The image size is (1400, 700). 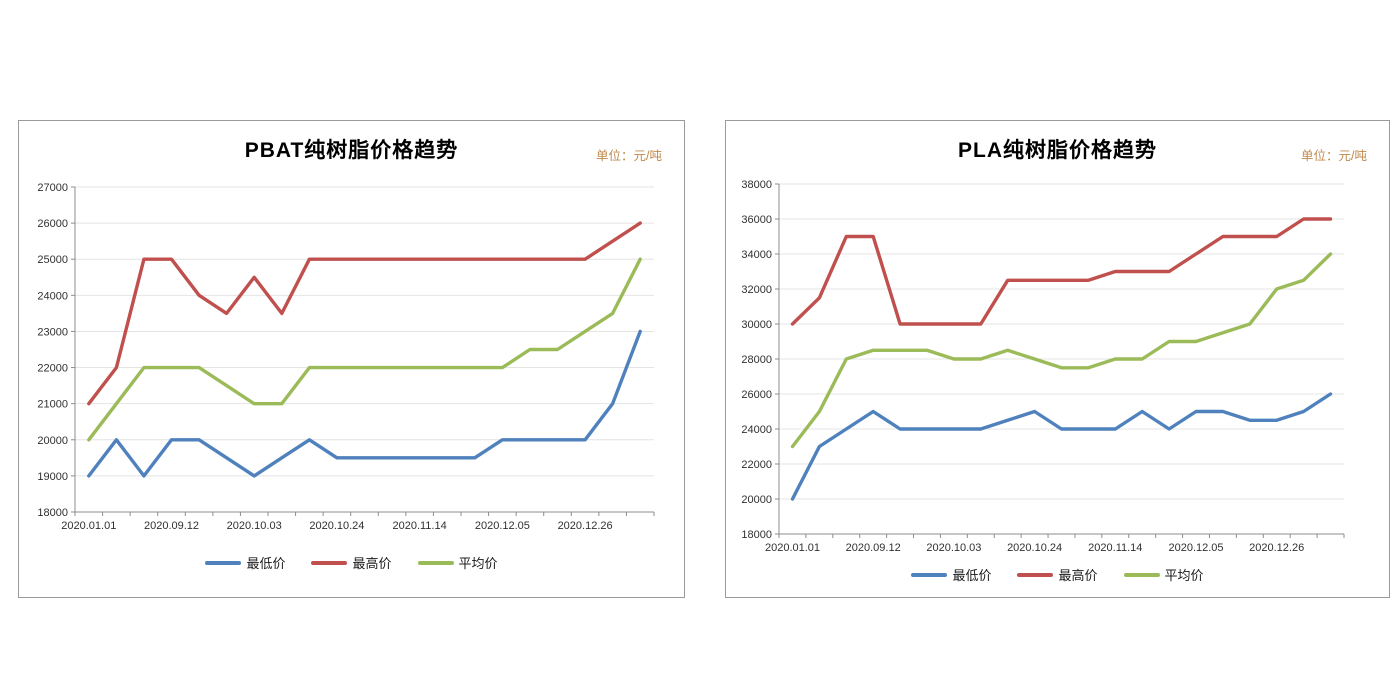 What do you see at coordinates (52, 260) in the screenshot?
I see `y-axis-label: 25000` at bounding box center [52, 260].